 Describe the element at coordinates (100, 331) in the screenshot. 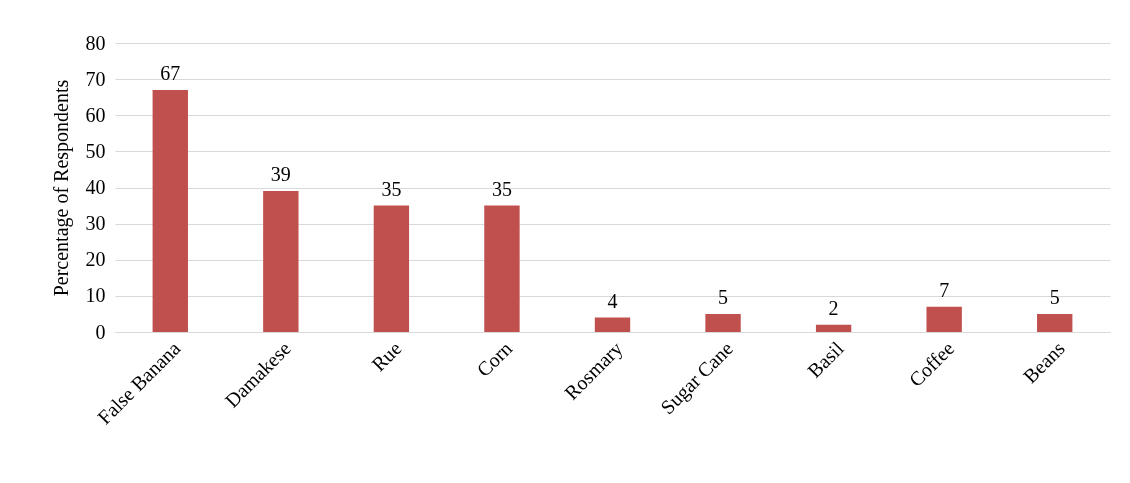

I see `y-tick-label: 0` at that location.